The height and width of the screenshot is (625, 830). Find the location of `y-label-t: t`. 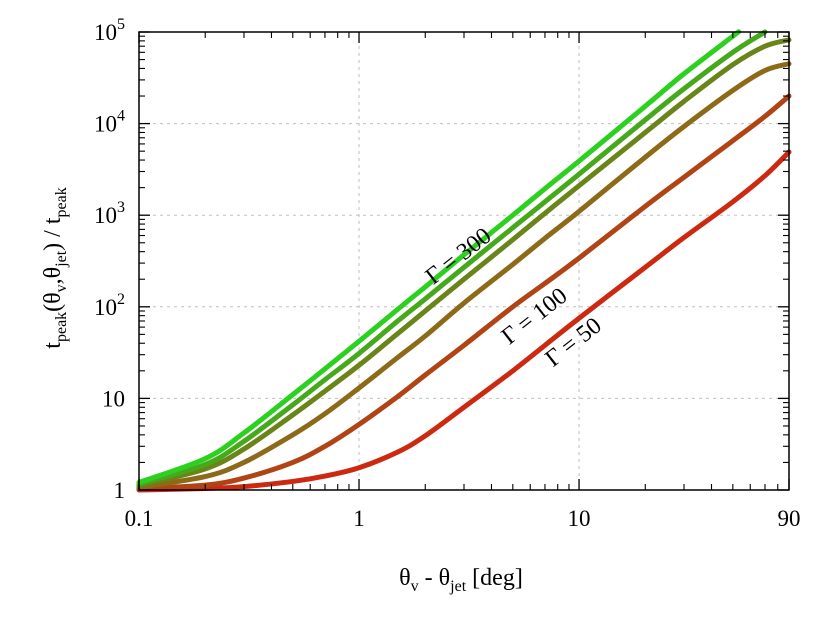

y-label-t: t is located at coordinates (53, 345).